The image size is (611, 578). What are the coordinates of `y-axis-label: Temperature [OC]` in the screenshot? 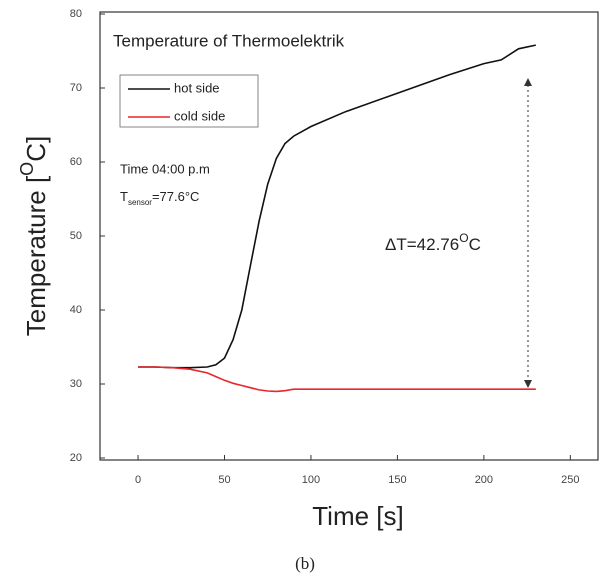 It's located at (34, 236).